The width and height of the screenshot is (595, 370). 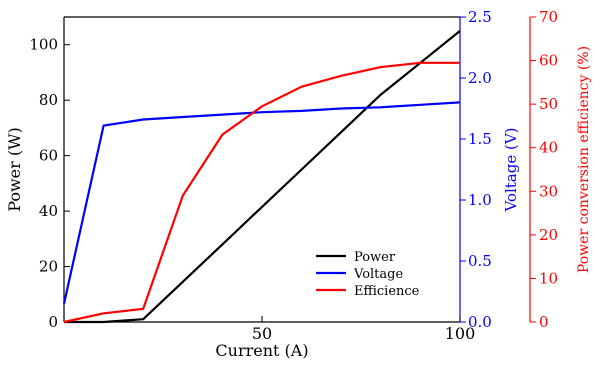 I want to click on left-axis-title: Power (W), so click(x=14, y=169).